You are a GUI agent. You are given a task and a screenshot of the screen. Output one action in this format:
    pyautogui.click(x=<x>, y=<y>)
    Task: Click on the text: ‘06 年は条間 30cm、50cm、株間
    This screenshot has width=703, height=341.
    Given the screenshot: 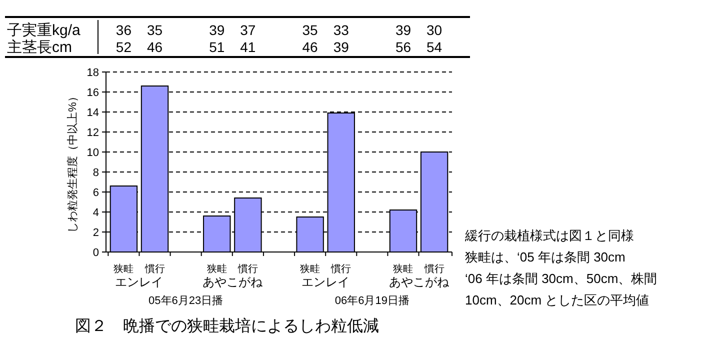 What is the action you would take?
    pyautogui.click(x=561, y=278)
    